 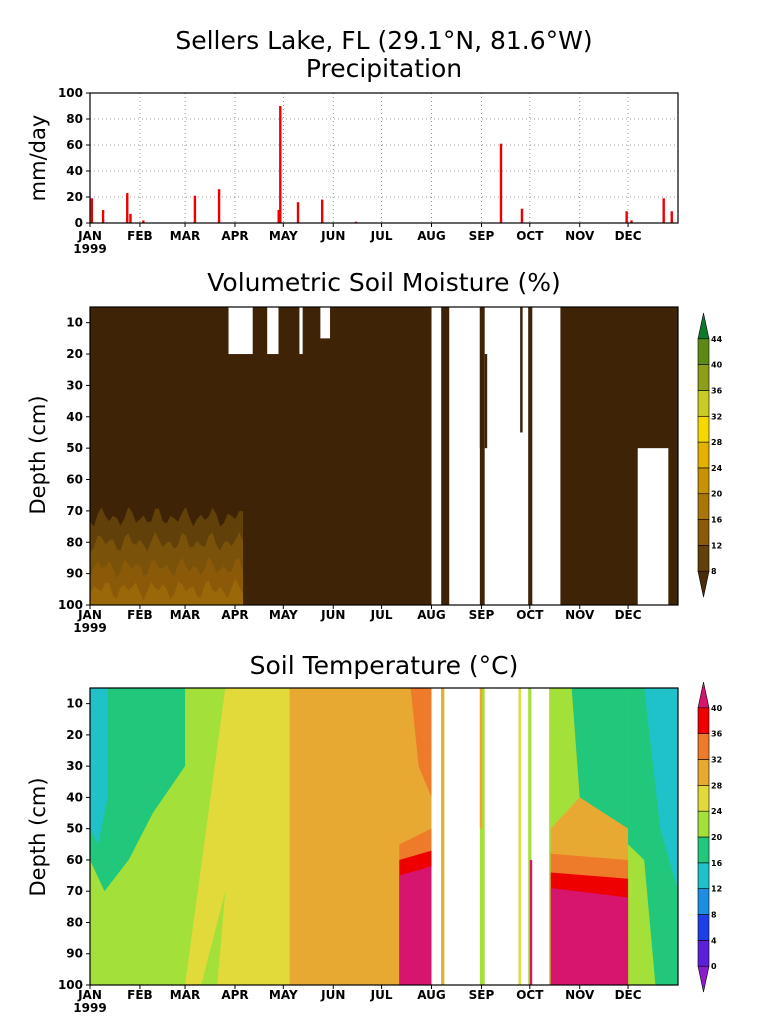 What do you see at coordinates (89, 628) in the screenshot?
I see `moisture-year-label: 1999` at bounding box center [89, 628].